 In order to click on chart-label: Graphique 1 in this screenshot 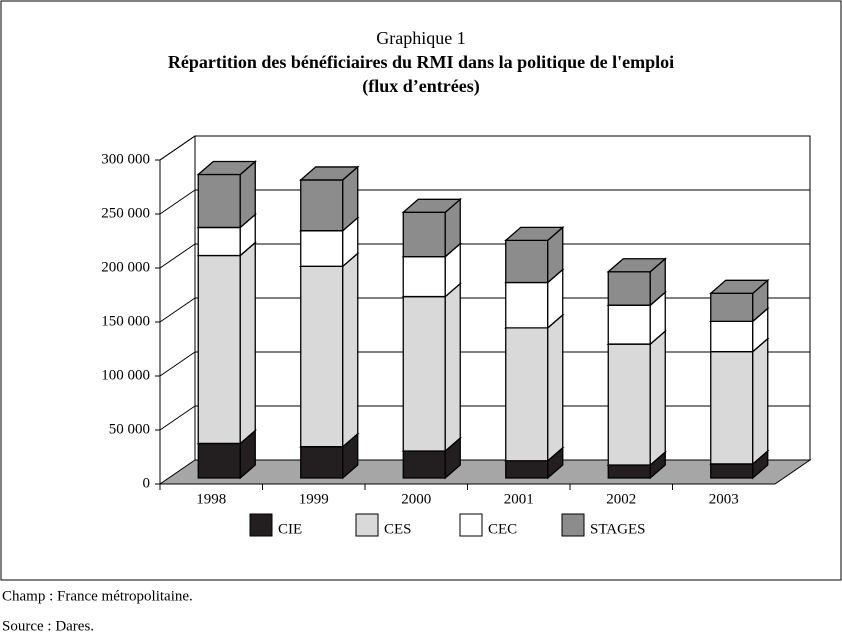, I will do `click(420, 38)`.